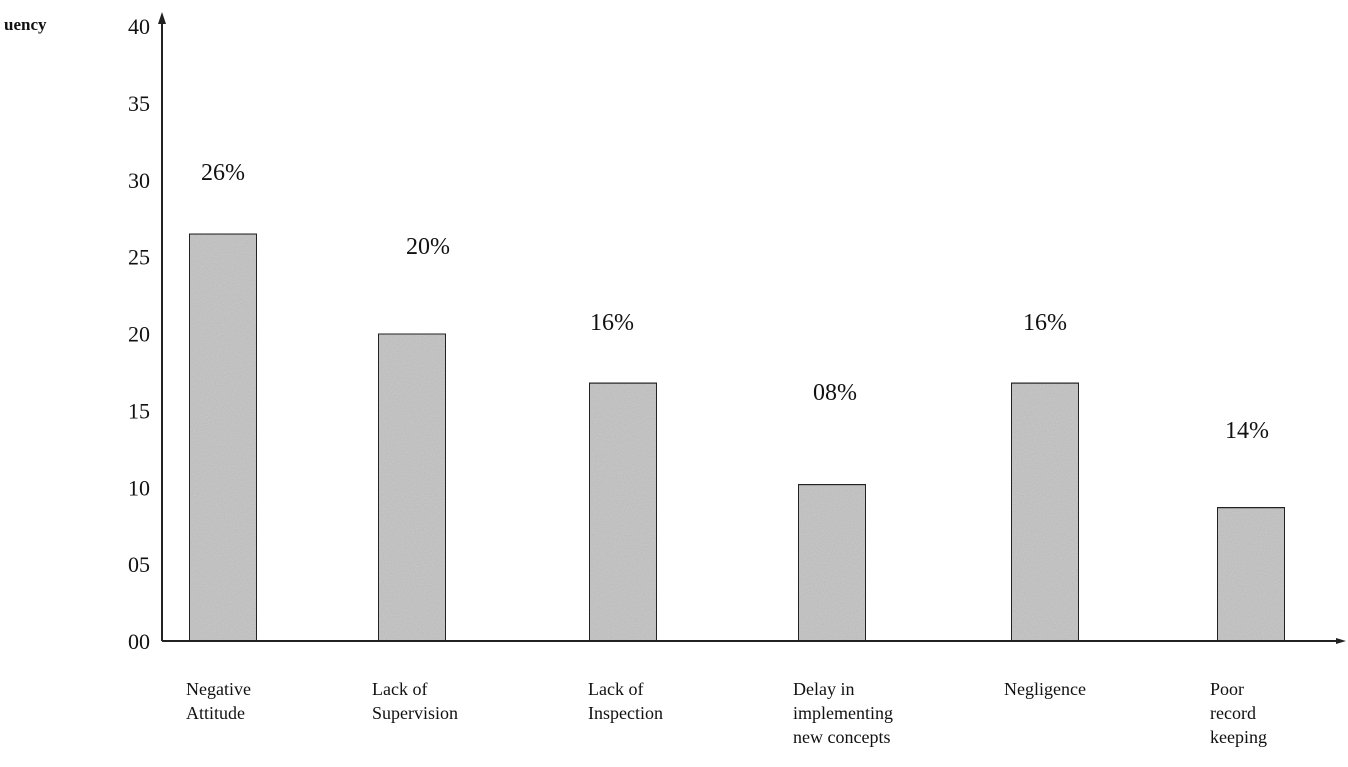 Image resolution: width=1348 pixels, height=767 pixels. Describe the element at coordinates (223, 173) in the screenshot. I see `data-label: 26%` at that location.